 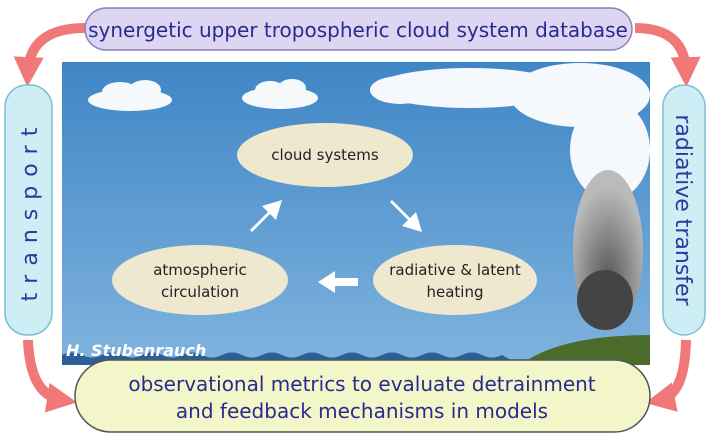 I want to click on right-box, so click(x=684, y=210).